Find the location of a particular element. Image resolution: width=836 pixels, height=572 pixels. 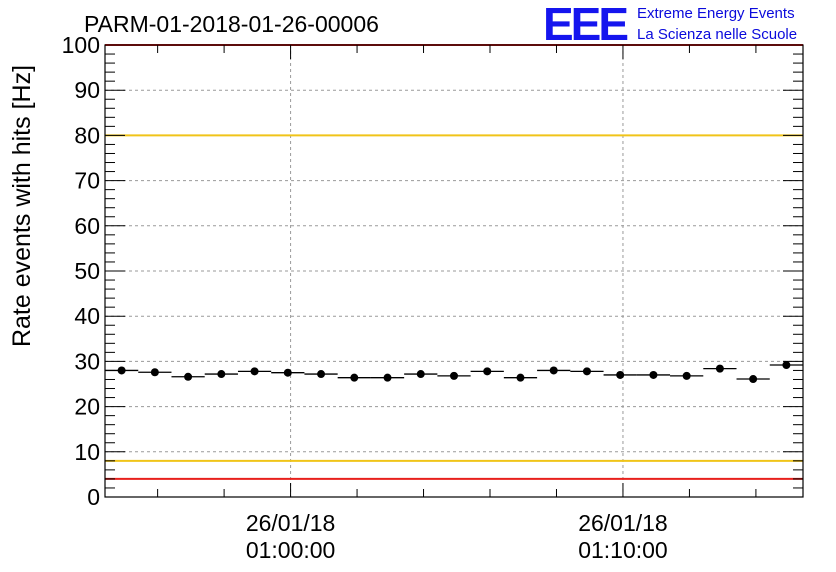

y-tick-label: 20 is located at coordinates (87, 407).